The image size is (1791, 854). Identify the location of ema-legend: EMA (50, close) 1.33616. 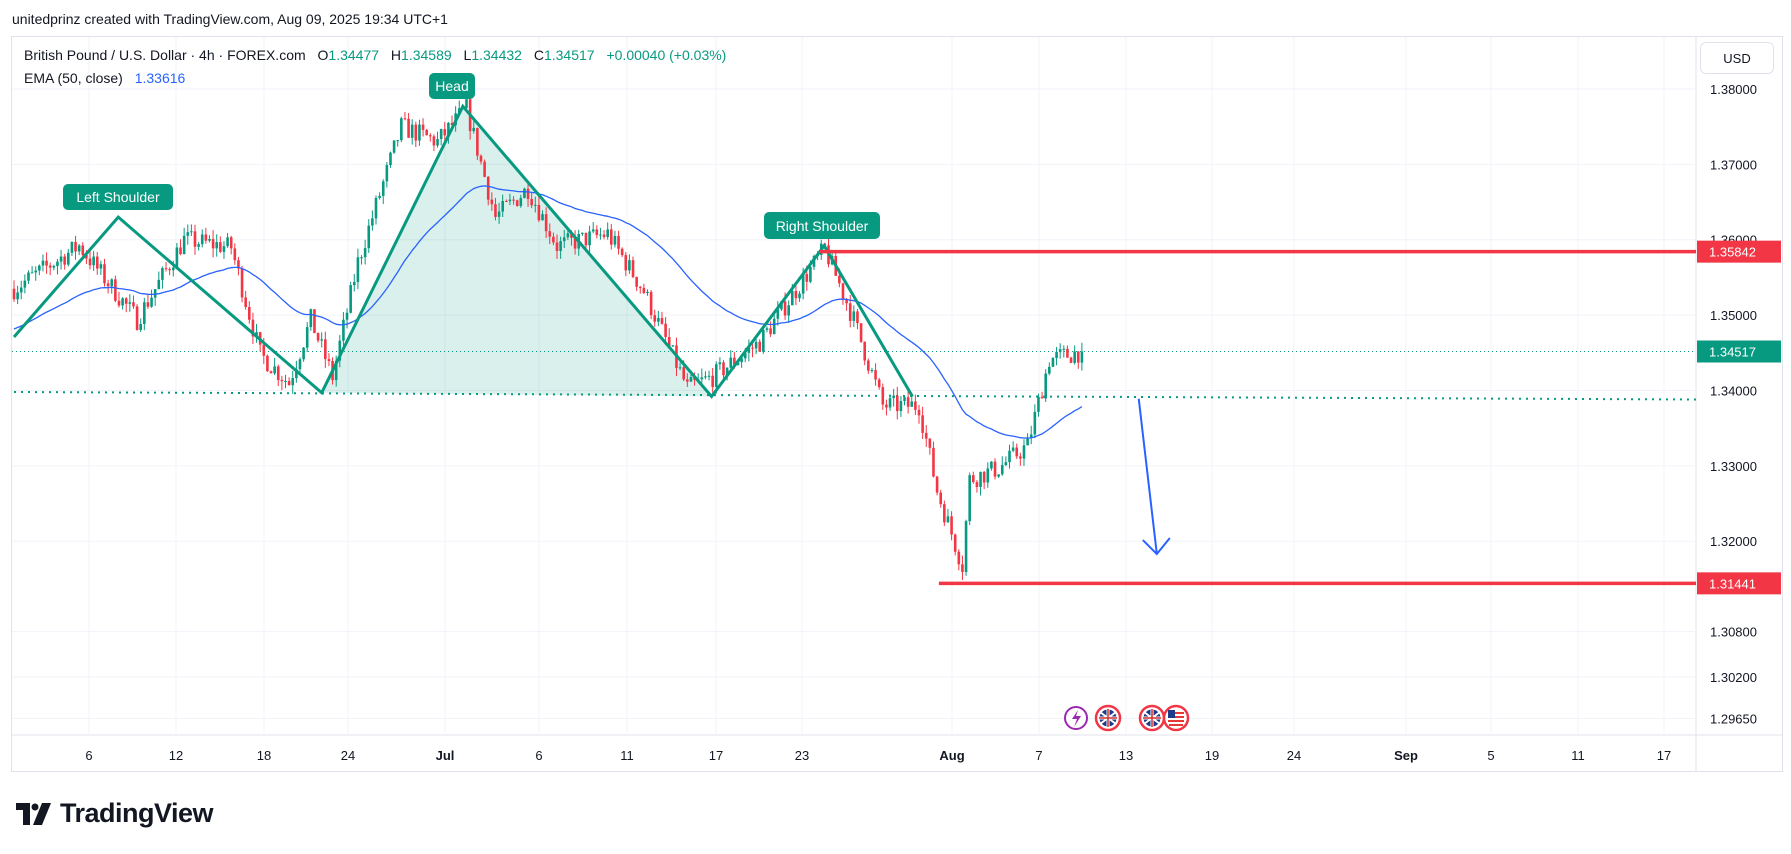
(104, 78).